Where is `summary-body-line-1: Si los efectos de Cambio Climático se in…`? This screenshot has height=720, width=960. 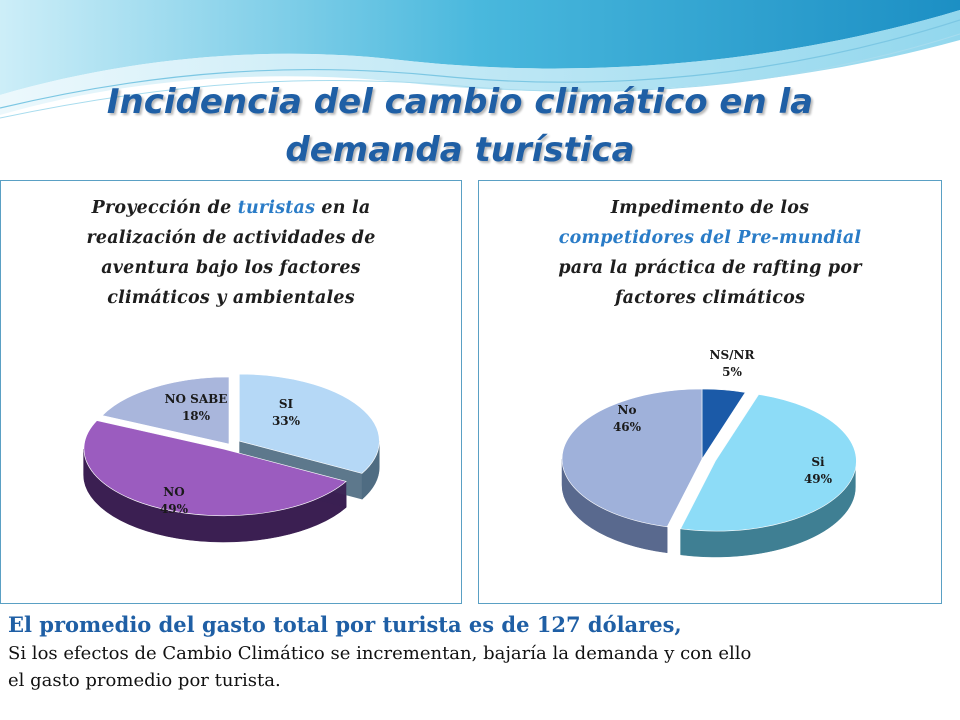
summary-body-line-1: Si los efectos de Cambio Climático se in… is located at coordinates (380, 653).